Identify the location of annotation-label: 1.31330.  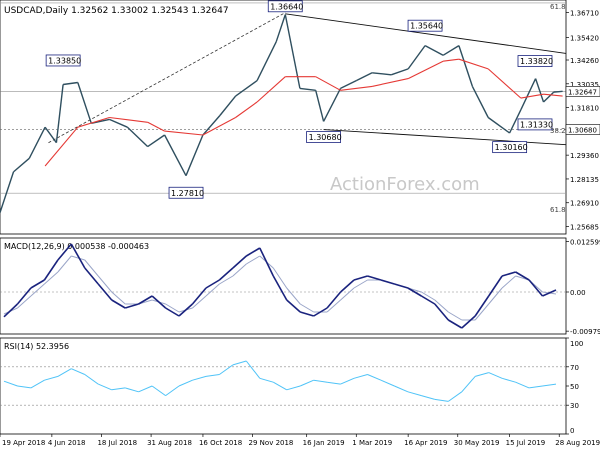
(536, 124).